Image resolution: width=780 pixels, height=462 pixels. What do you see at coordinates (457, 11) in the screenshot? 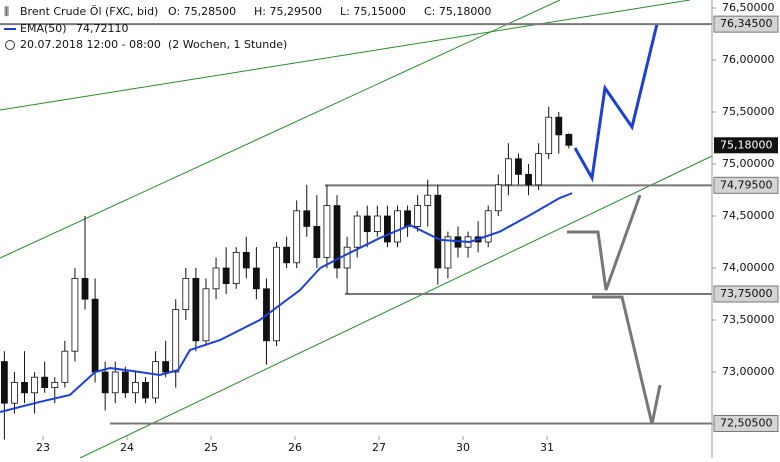
I see `ohlc-close: C: 75,18000` at bounding box center [457, 11].